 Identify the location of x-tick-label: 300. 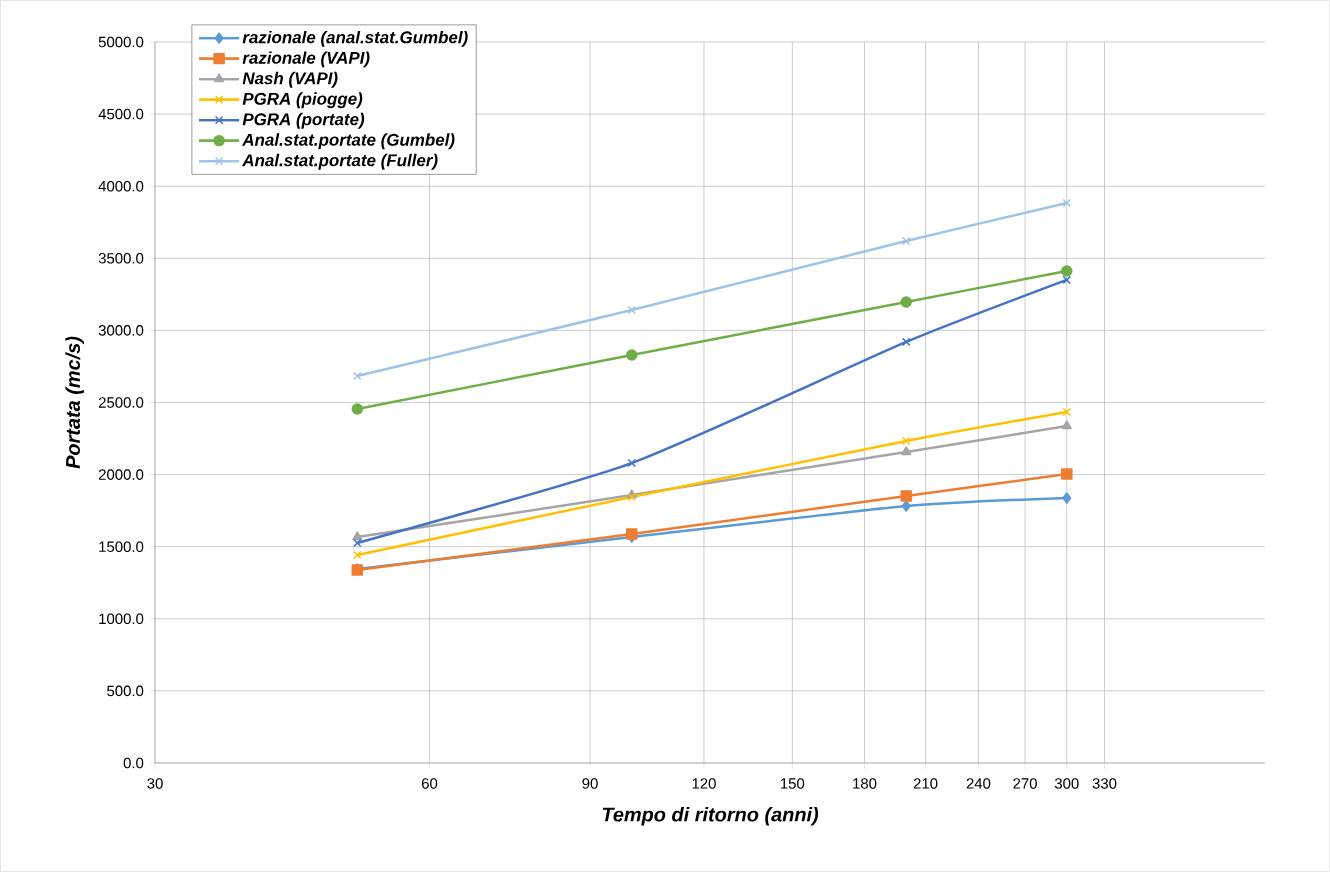
(1066, 783).